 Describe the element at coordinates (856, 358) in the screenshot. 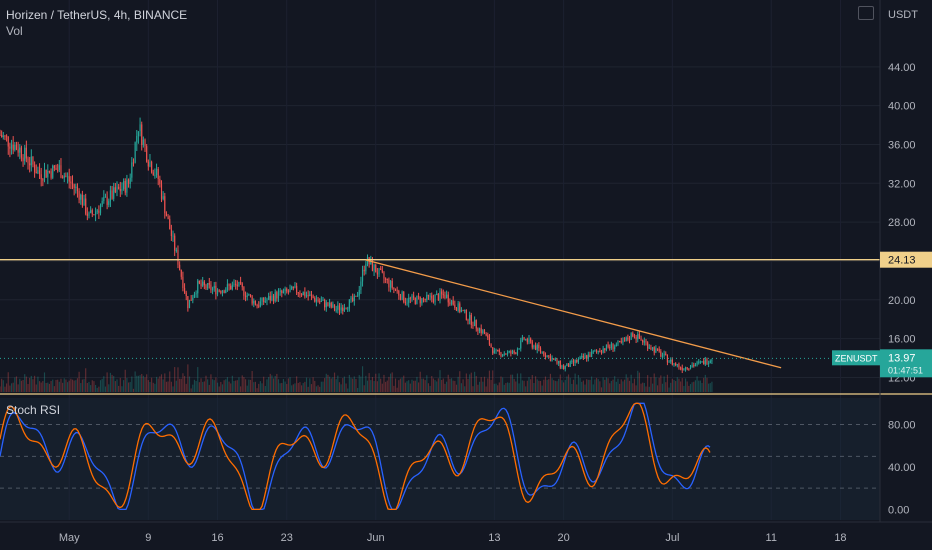

I see `symbol-badge` at that location.